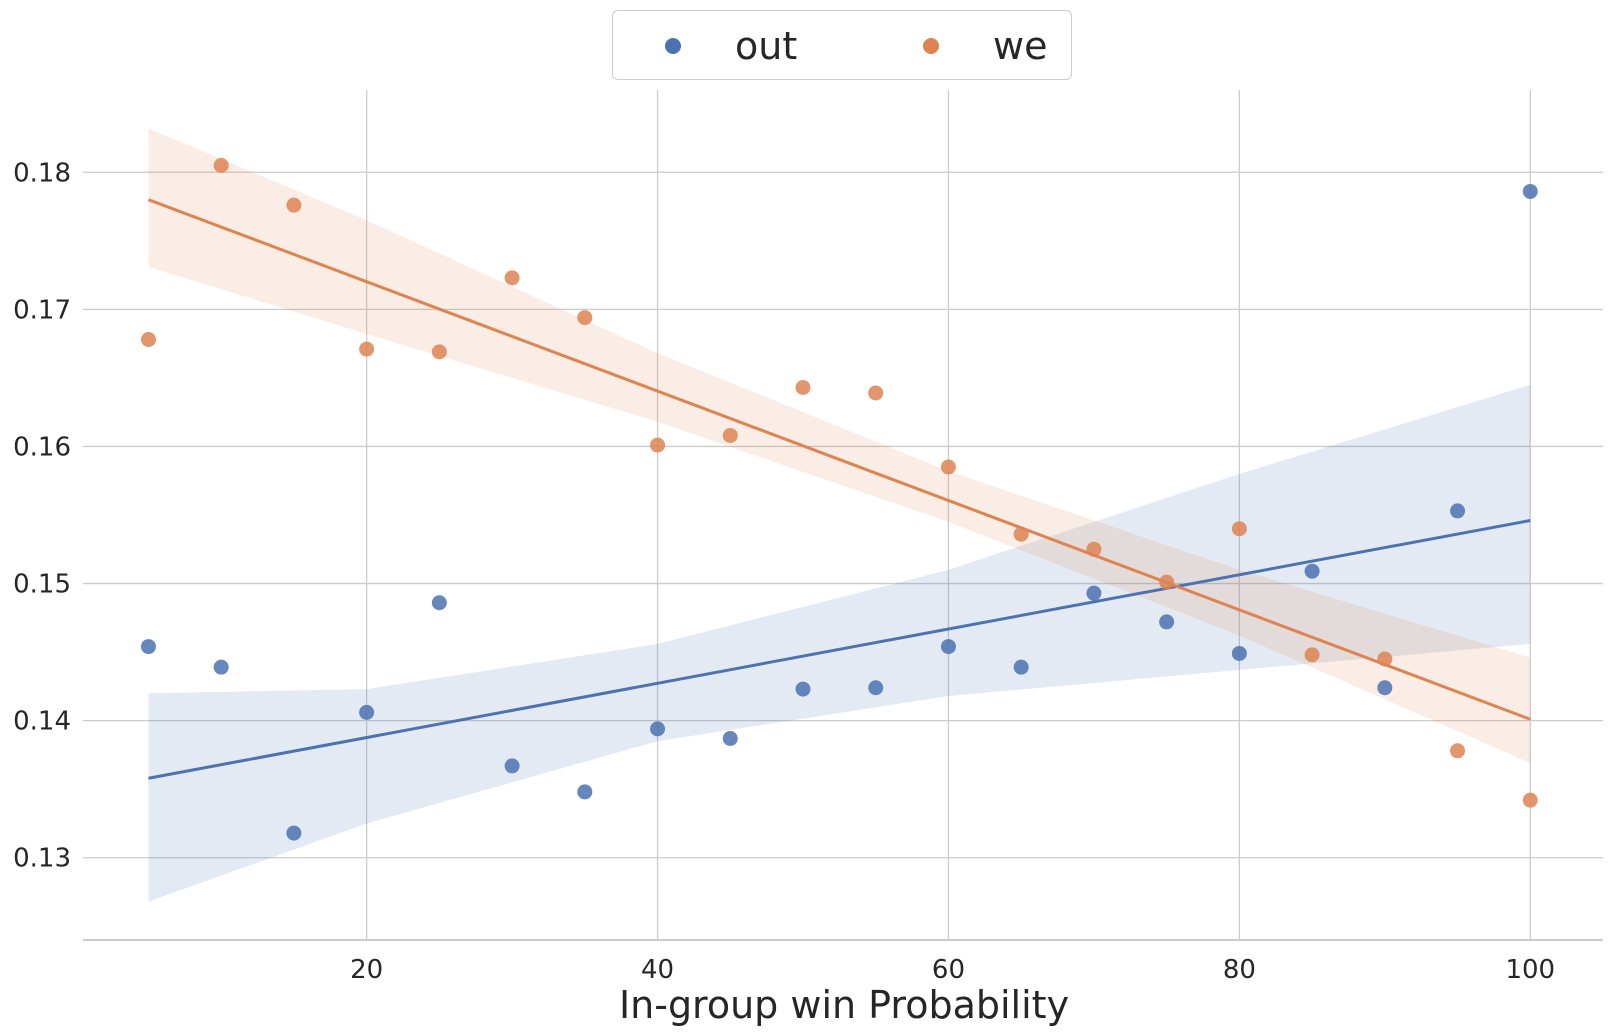 This screenshot has width=1611, height=1036. What do you see at coordinates (1020, 46) in the screenshot?
I see `legend-label-we: we` at bounding box center [1020, 46].